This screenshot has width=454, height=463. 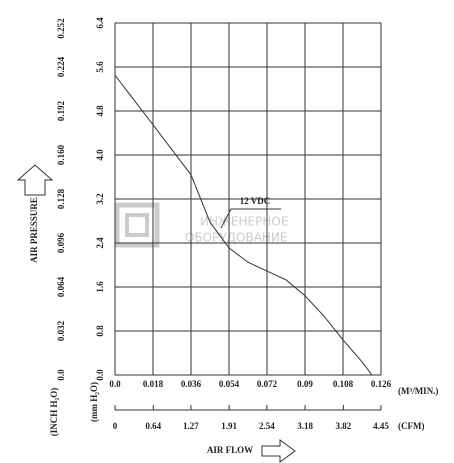 What do you see at coordinates (305, 426) in the screenshot?
I see `x2-tick-label: 3.18` at bounding box center [305, 426].